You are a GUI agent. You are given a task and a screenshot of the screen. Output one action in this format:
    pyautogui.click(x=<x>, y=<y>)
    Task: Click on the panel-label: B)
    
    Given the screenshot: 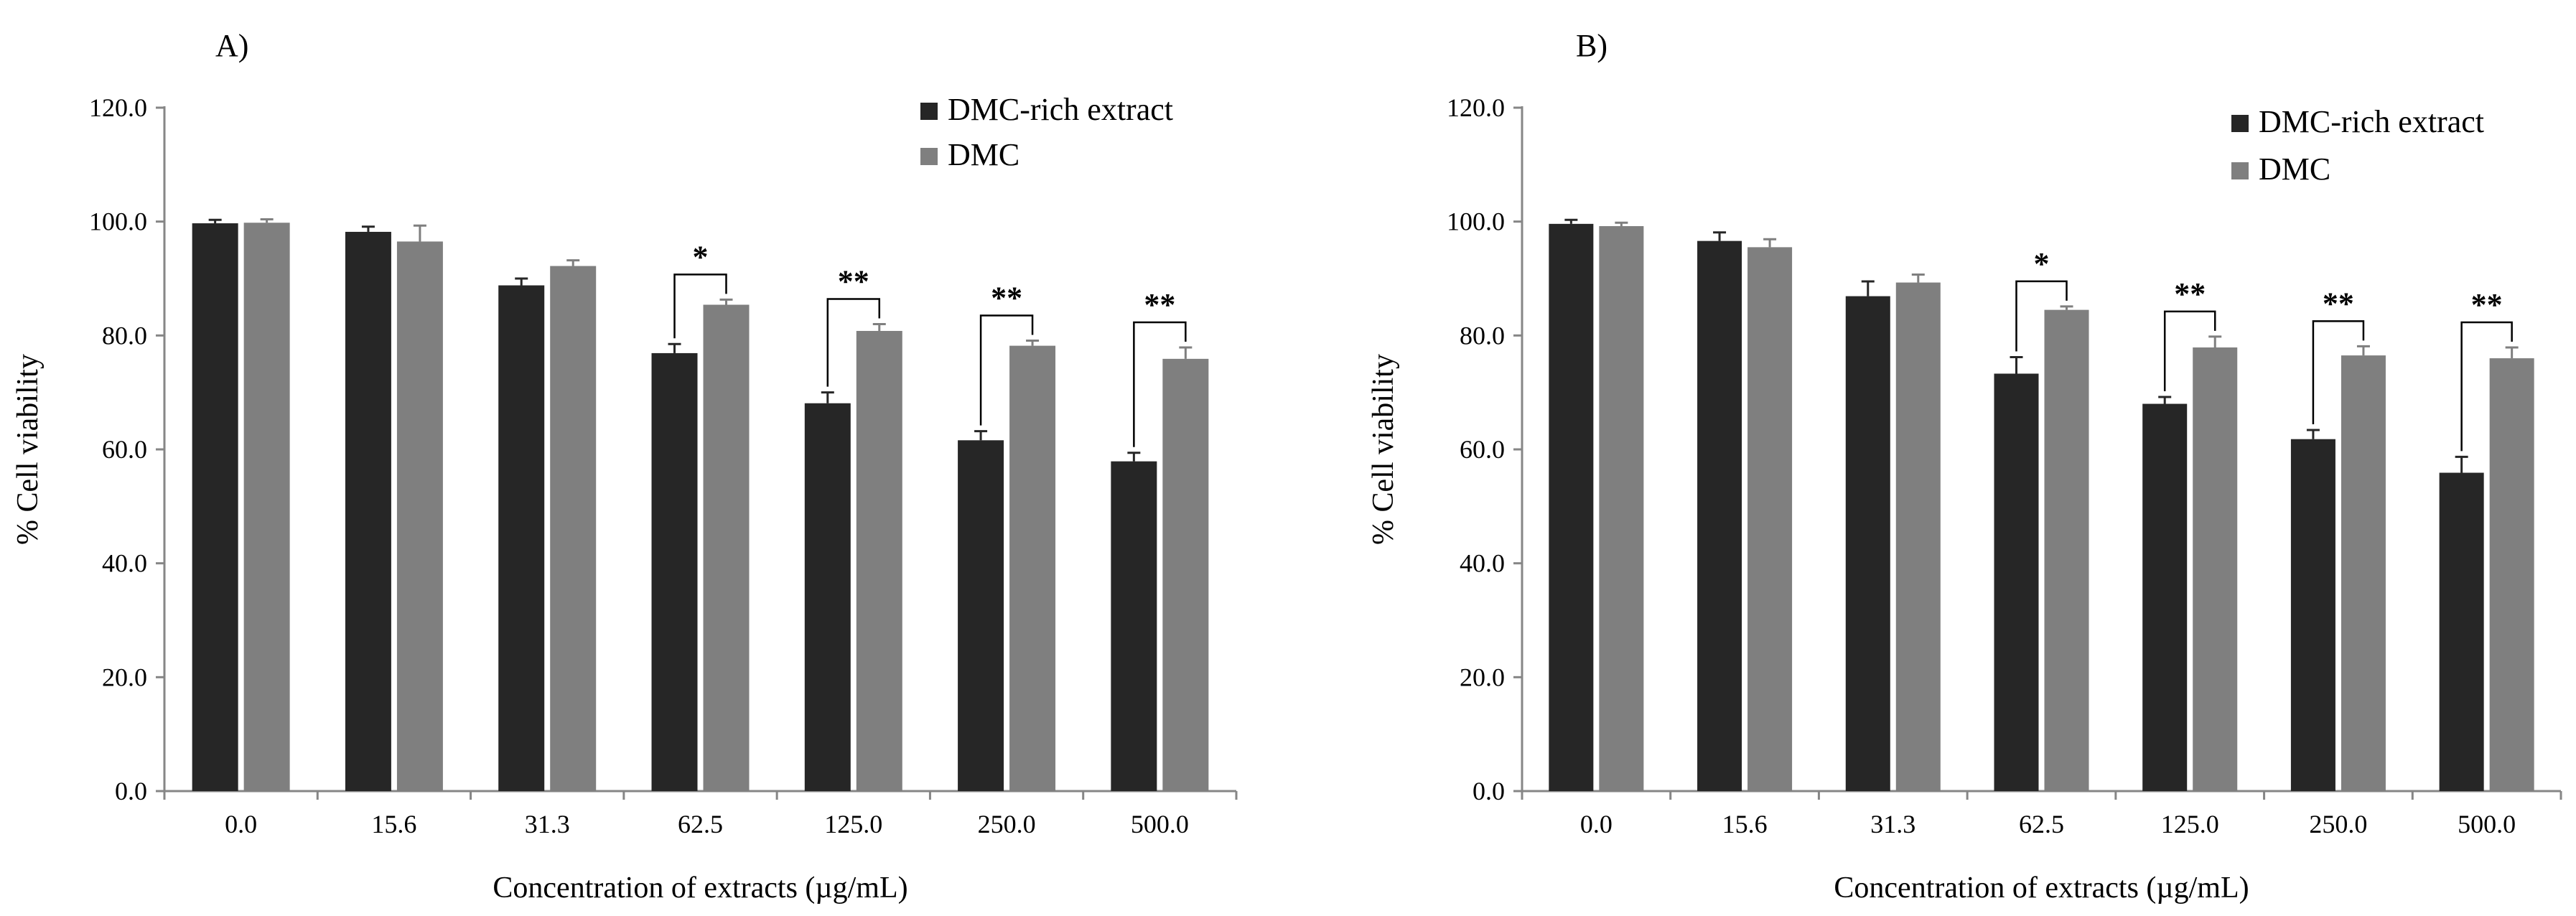 What is the action you would take?
    pyautogui.click(x=1591, y=45)
    